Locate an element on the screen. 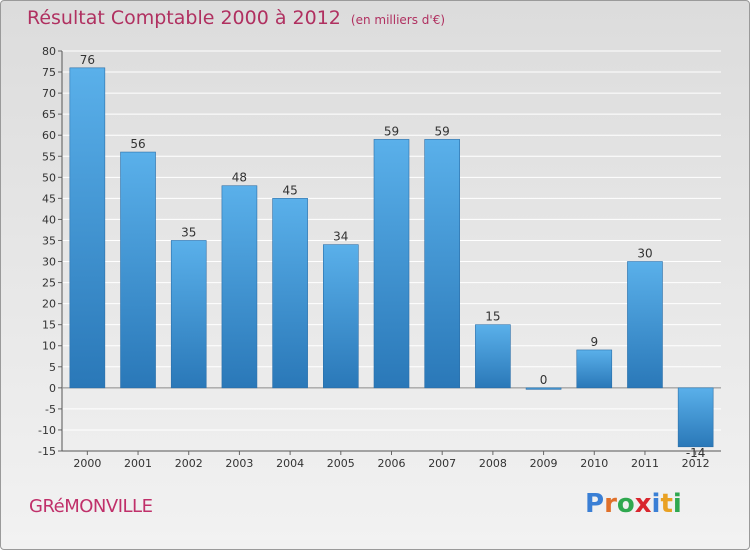 This screenshot has height=550, width=750. y-tick-label: 75 is located at coordinates (49, 72).